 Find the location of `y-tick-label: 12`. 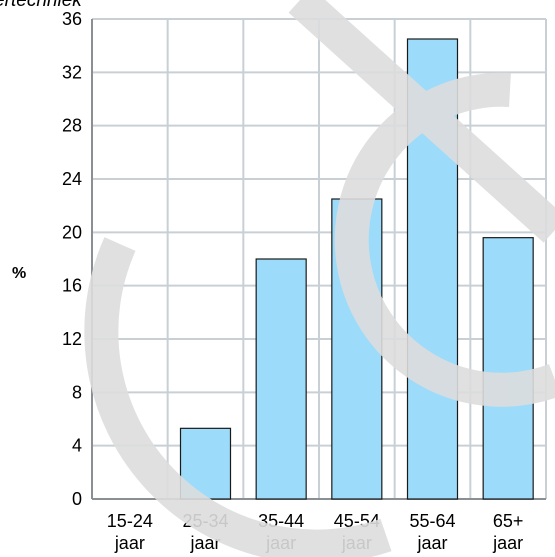

y-tick-label: 12 is located at coordinates (72, 339).